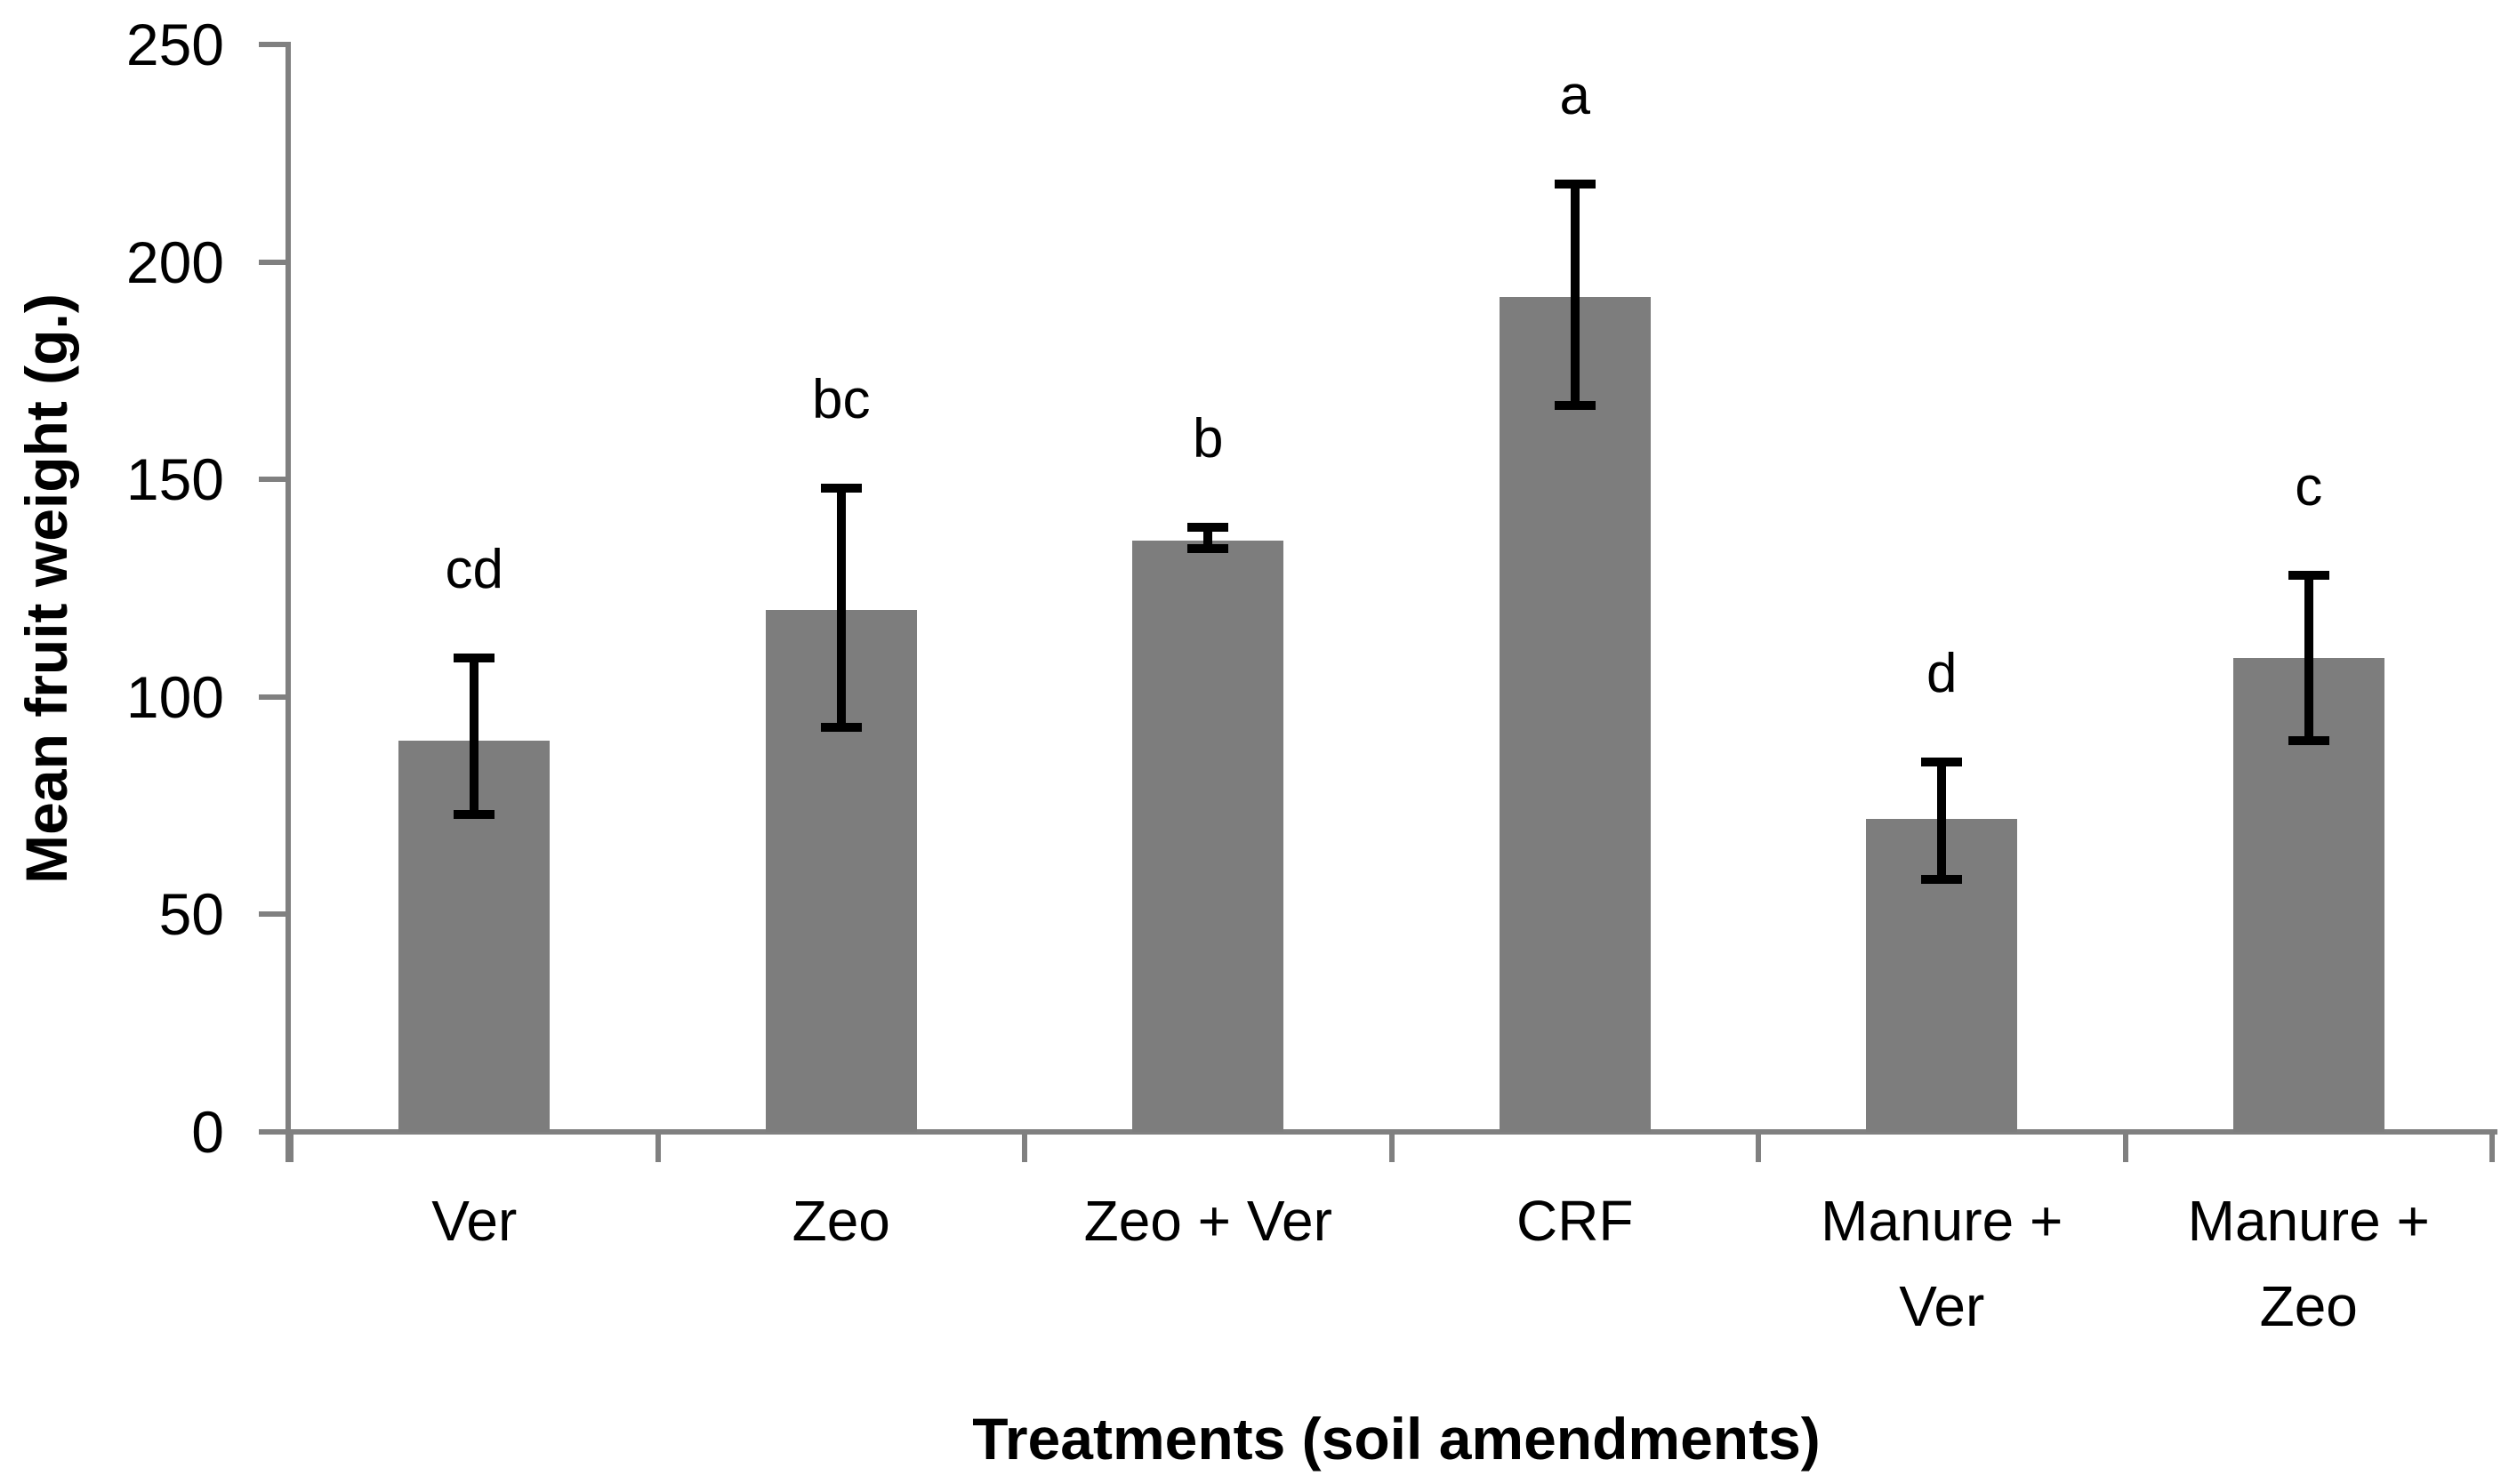 This screenshot has height=1484, width=2517. Describe the element at coordinates (1942, 1263) in the screenshot. I see `category-label: Manure + Ver` at that location.